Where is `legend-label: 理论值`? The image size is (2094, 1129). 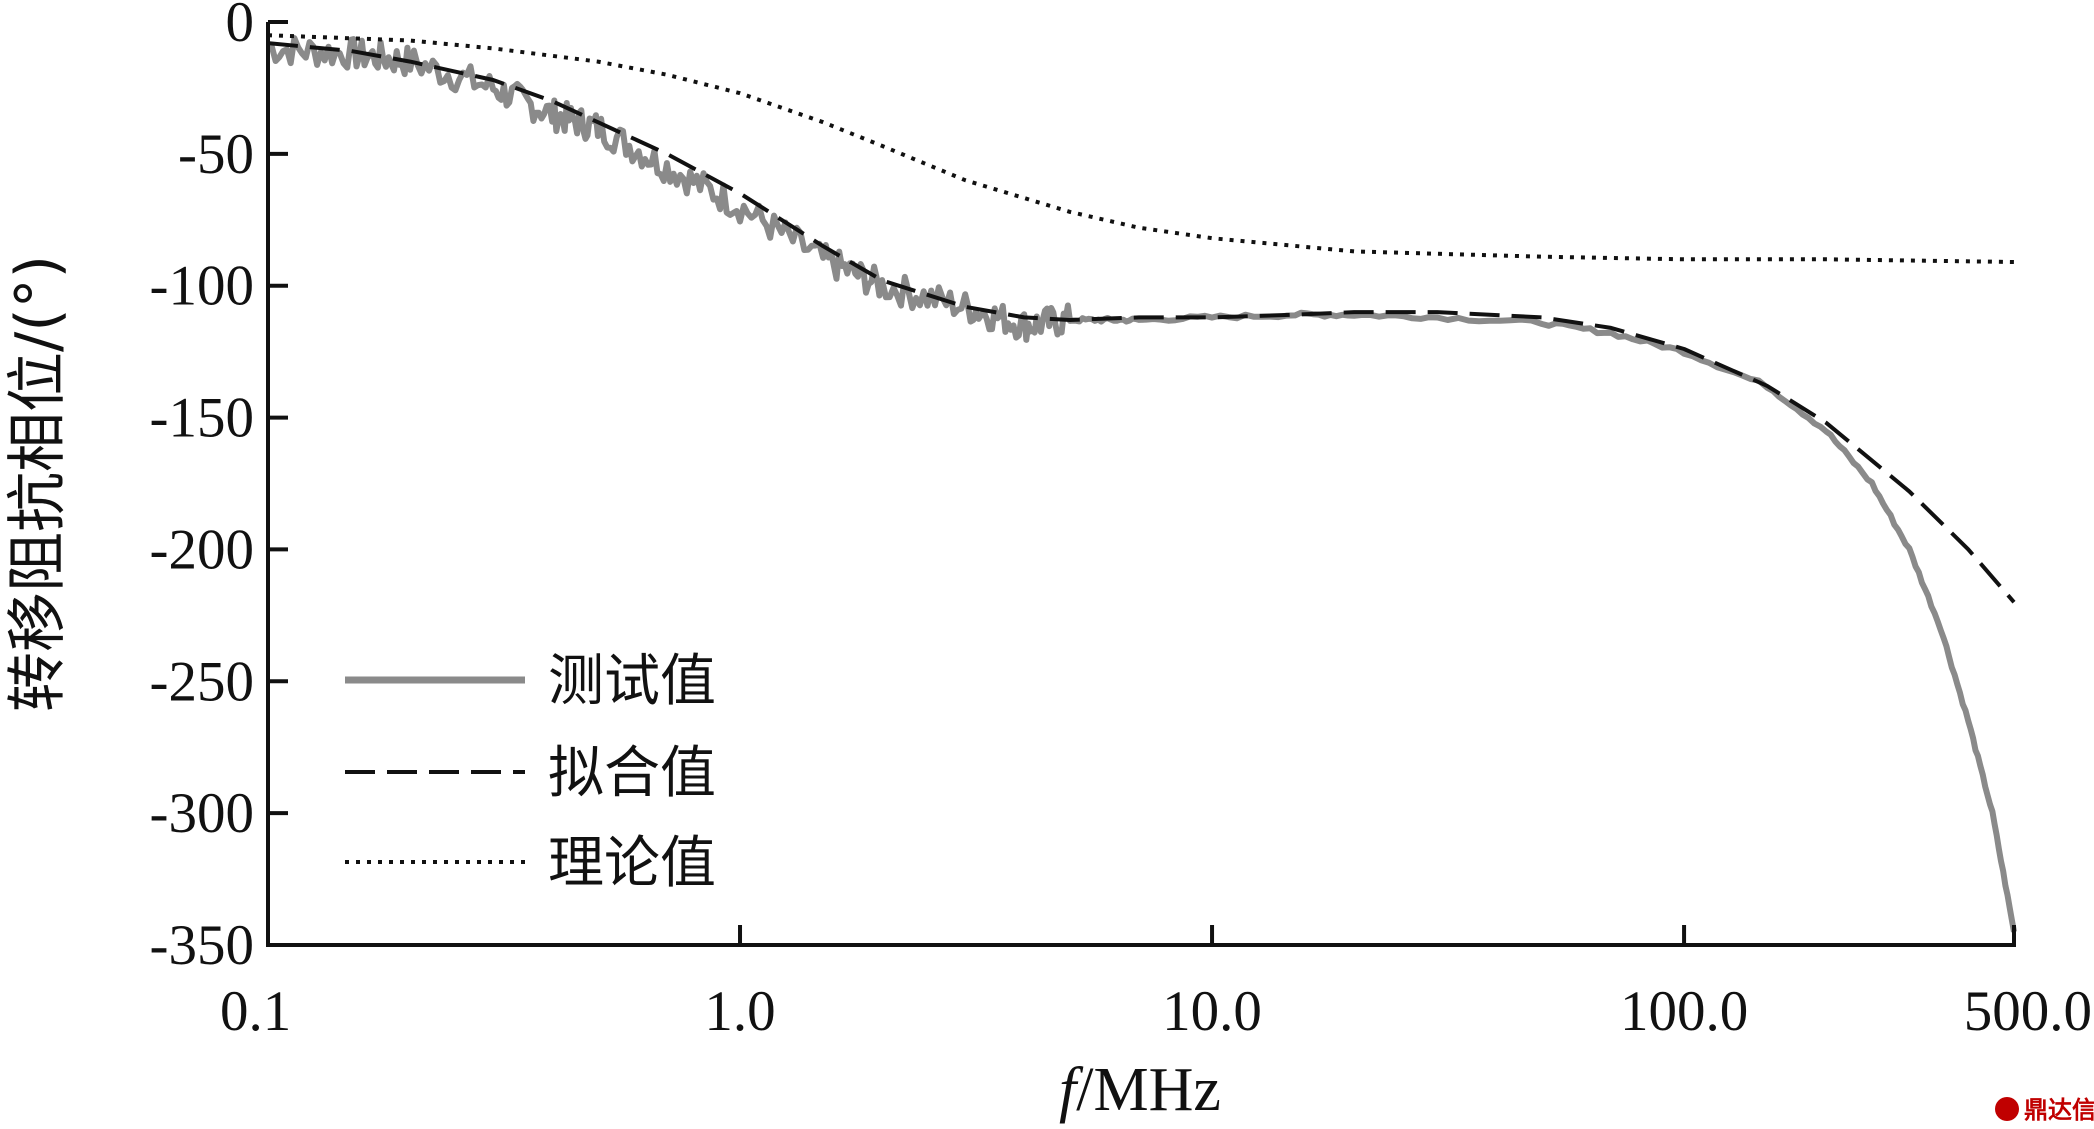 legend-label: 理论值 is located at coordinates (632, 863).